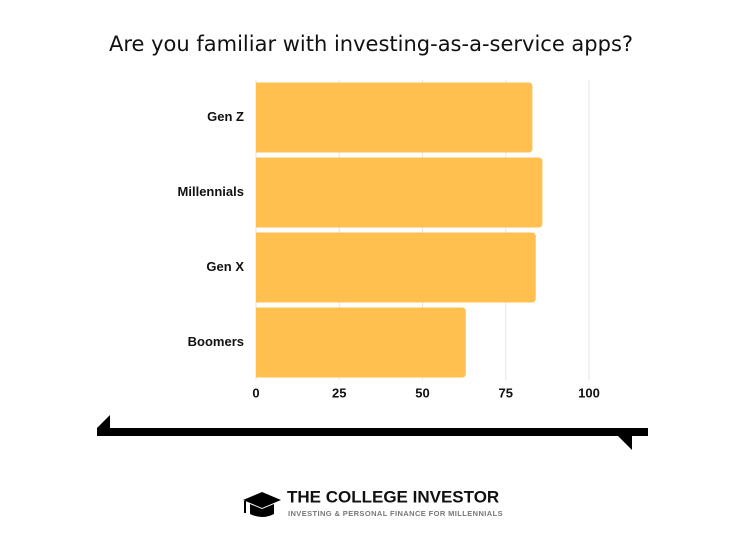 The height and width of the screenshot is (549, 743). What do you see at coordinates (262, 510) in the screenshot?
I see `logo-cap-base` at bounding box center [262, 510].